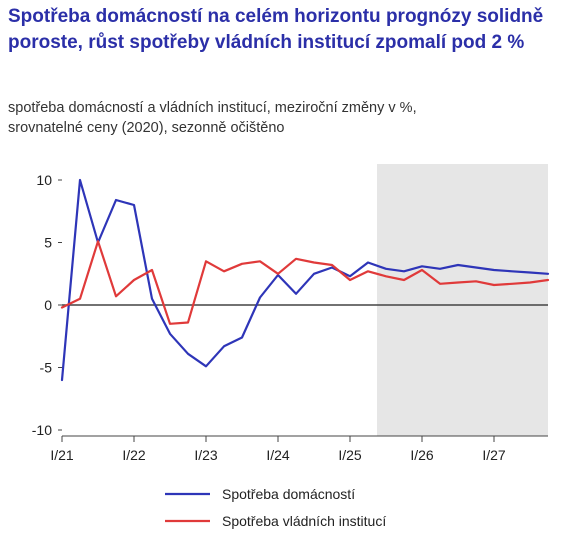  What do you see at coordinates (134, 455) in the screenshot?
I see `x-tick-label: I/22` at bounding box center [134, 455].